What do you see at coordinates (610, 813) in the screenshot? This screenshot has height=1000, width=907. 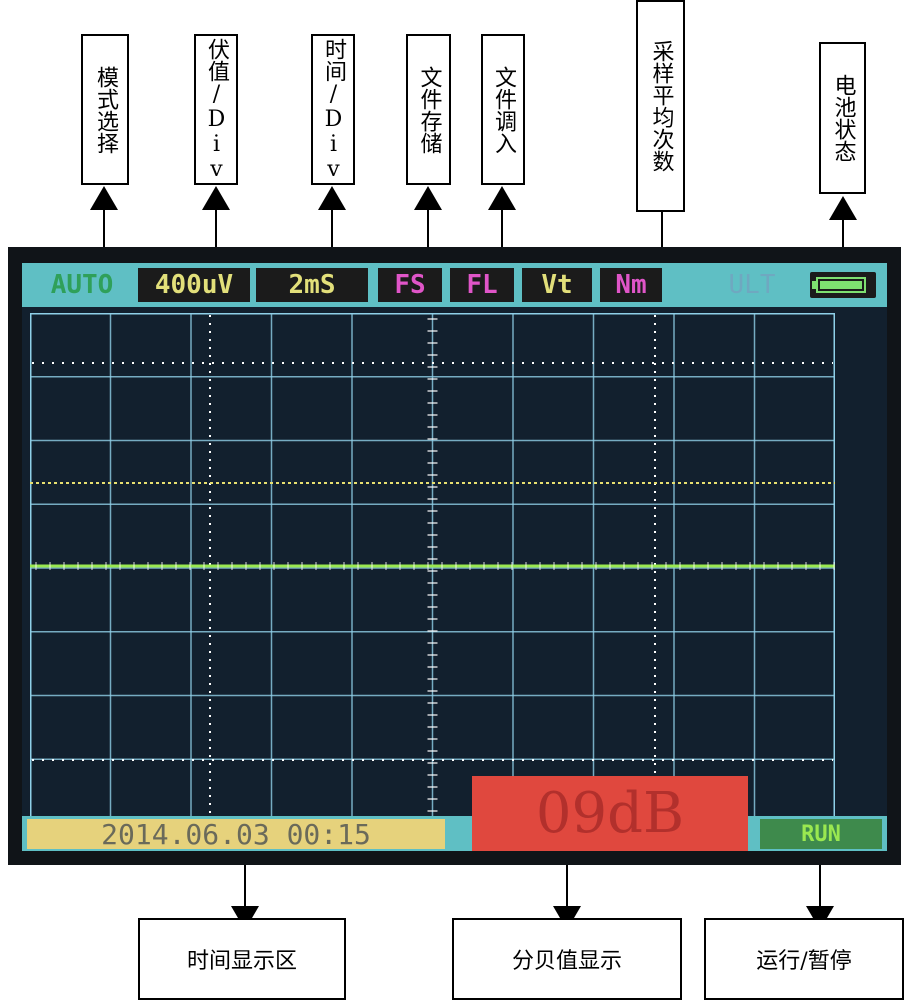 I see `decibel-display: 09dB` at bounding box center [610, 813].